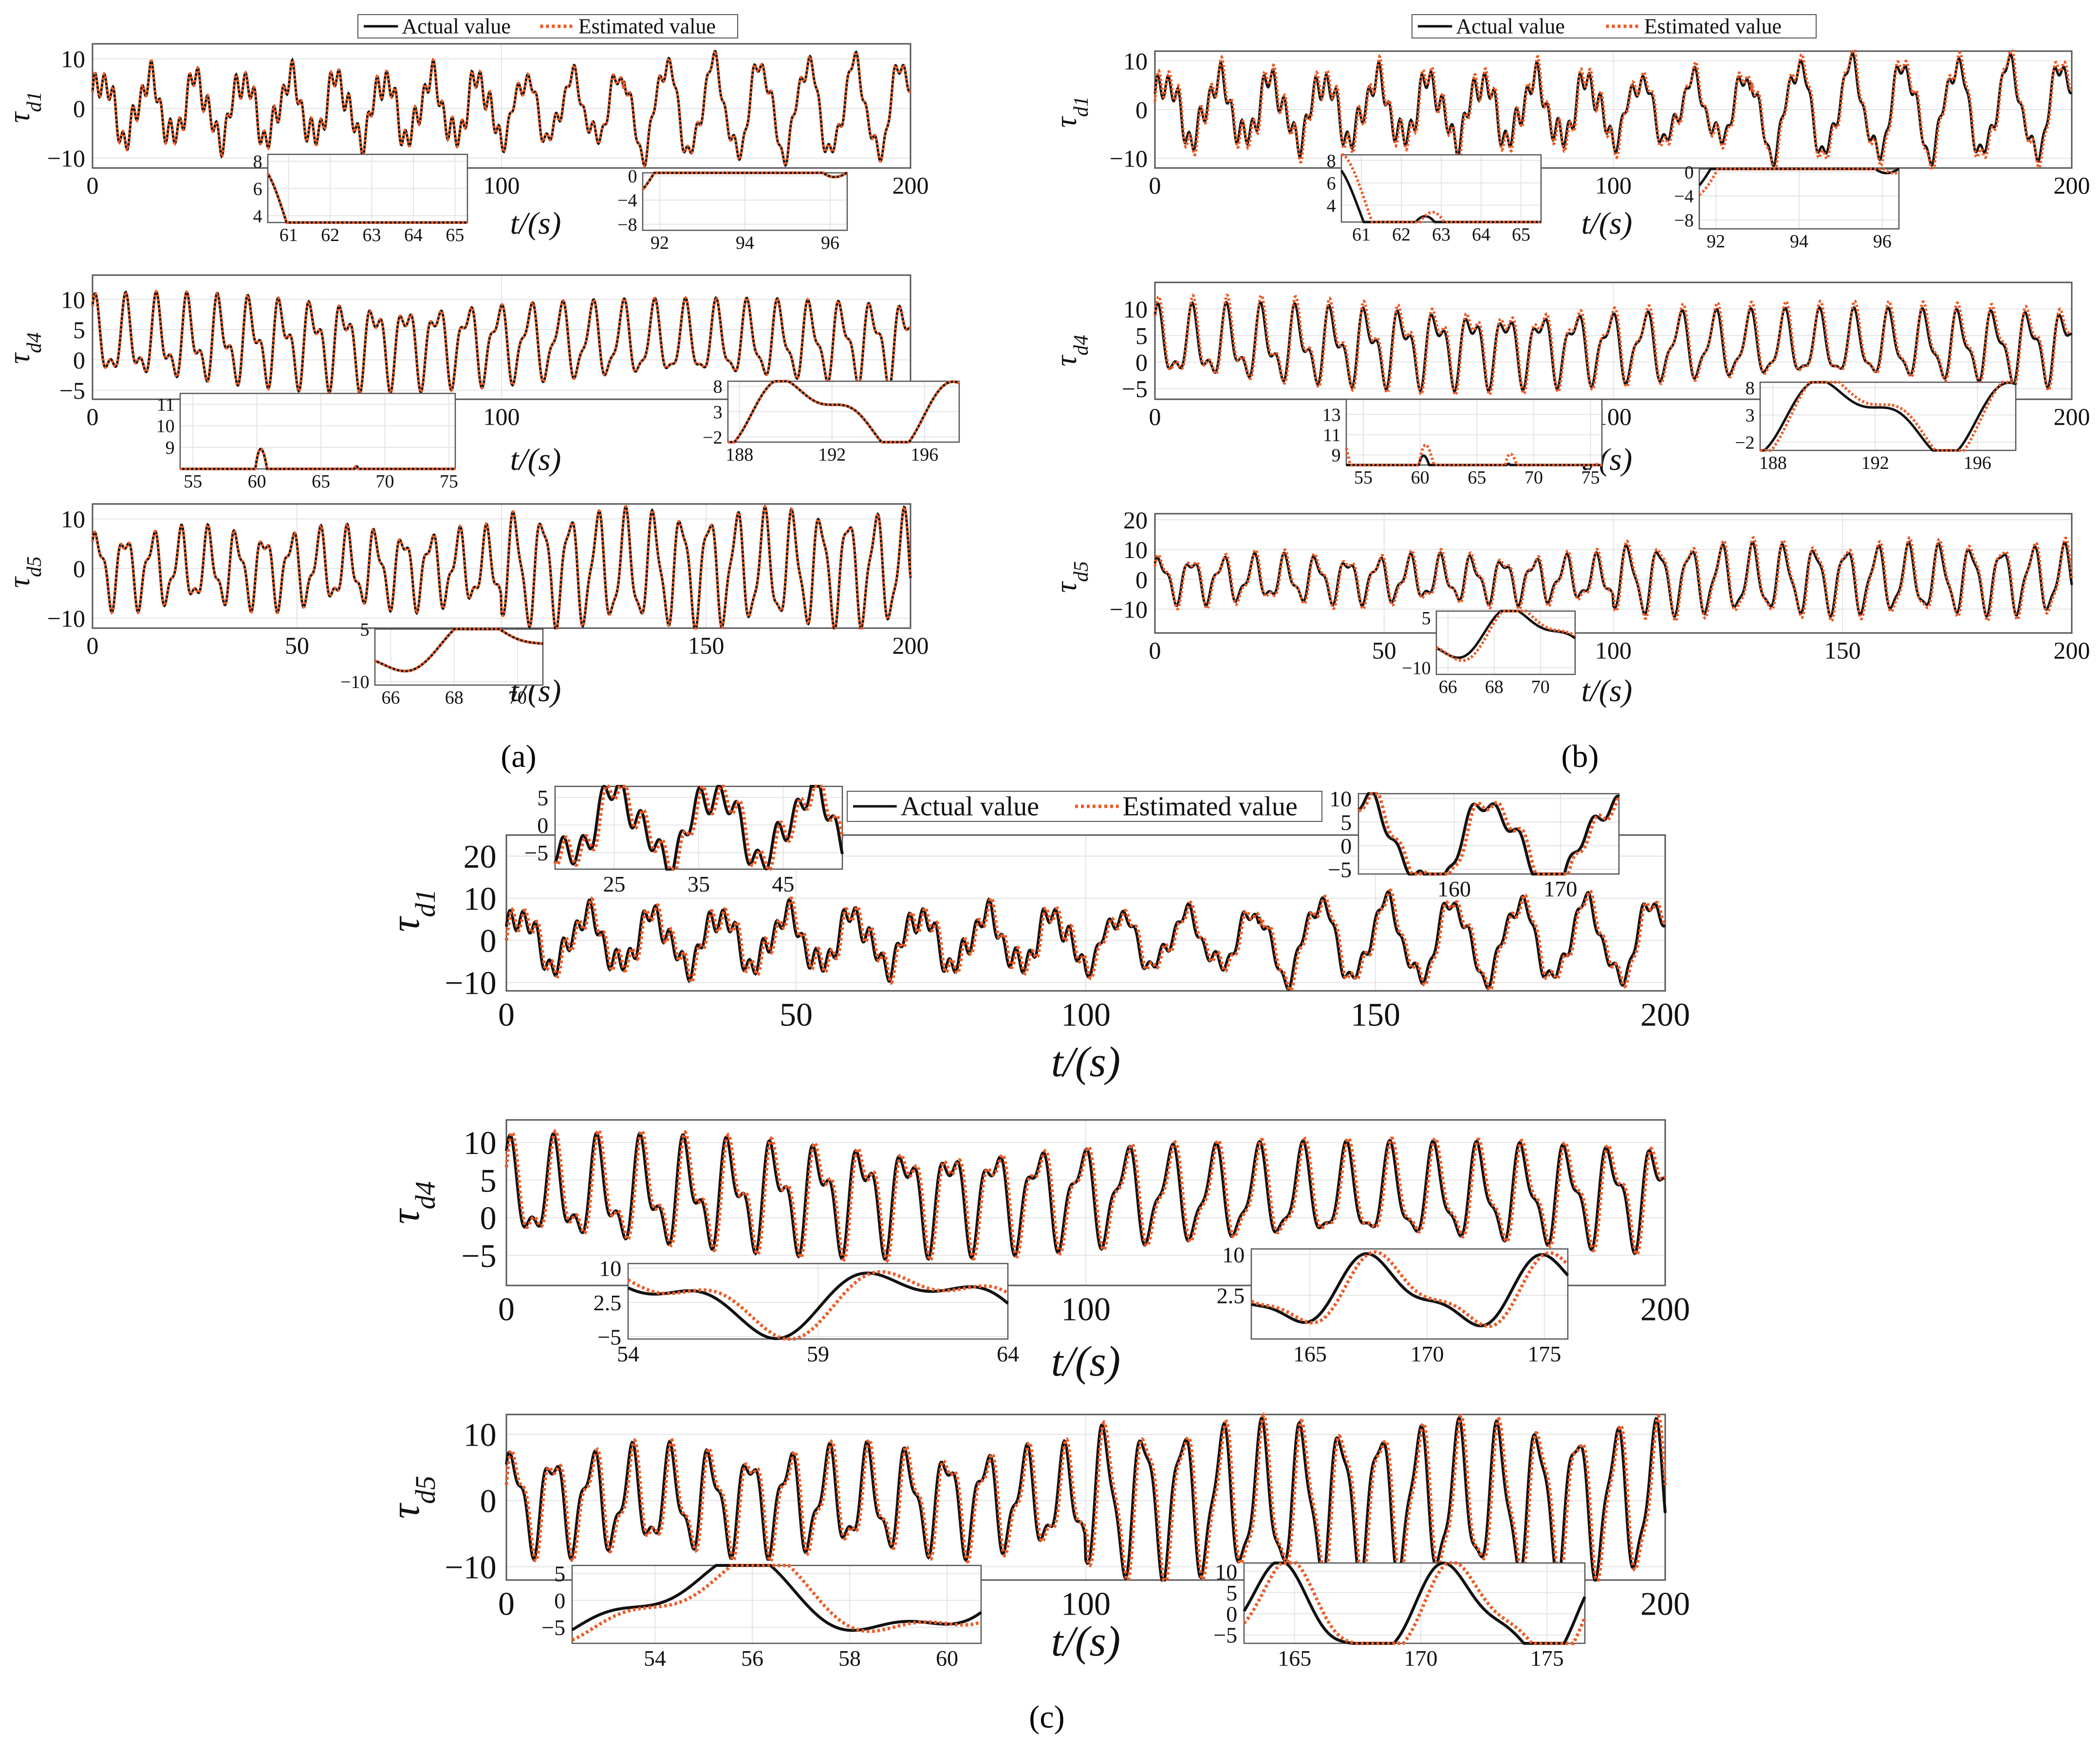  I want to click on inset-b4-0-xtick-label: 60, so click(1420, 477).